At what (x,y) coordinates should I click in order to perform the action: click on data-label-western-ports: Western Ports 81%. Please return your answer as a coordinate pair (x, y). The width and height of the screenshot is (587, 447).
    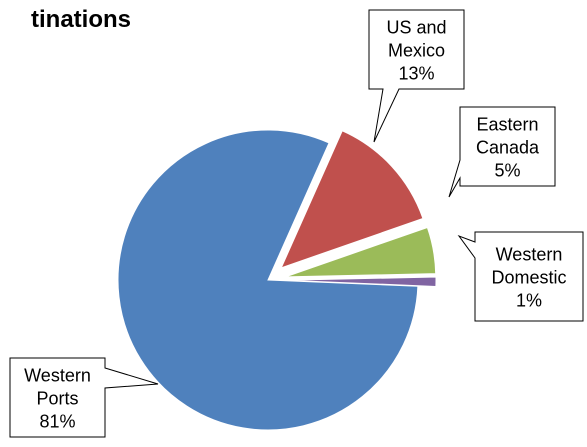
    Looking at the image, I should click on (84, 397).